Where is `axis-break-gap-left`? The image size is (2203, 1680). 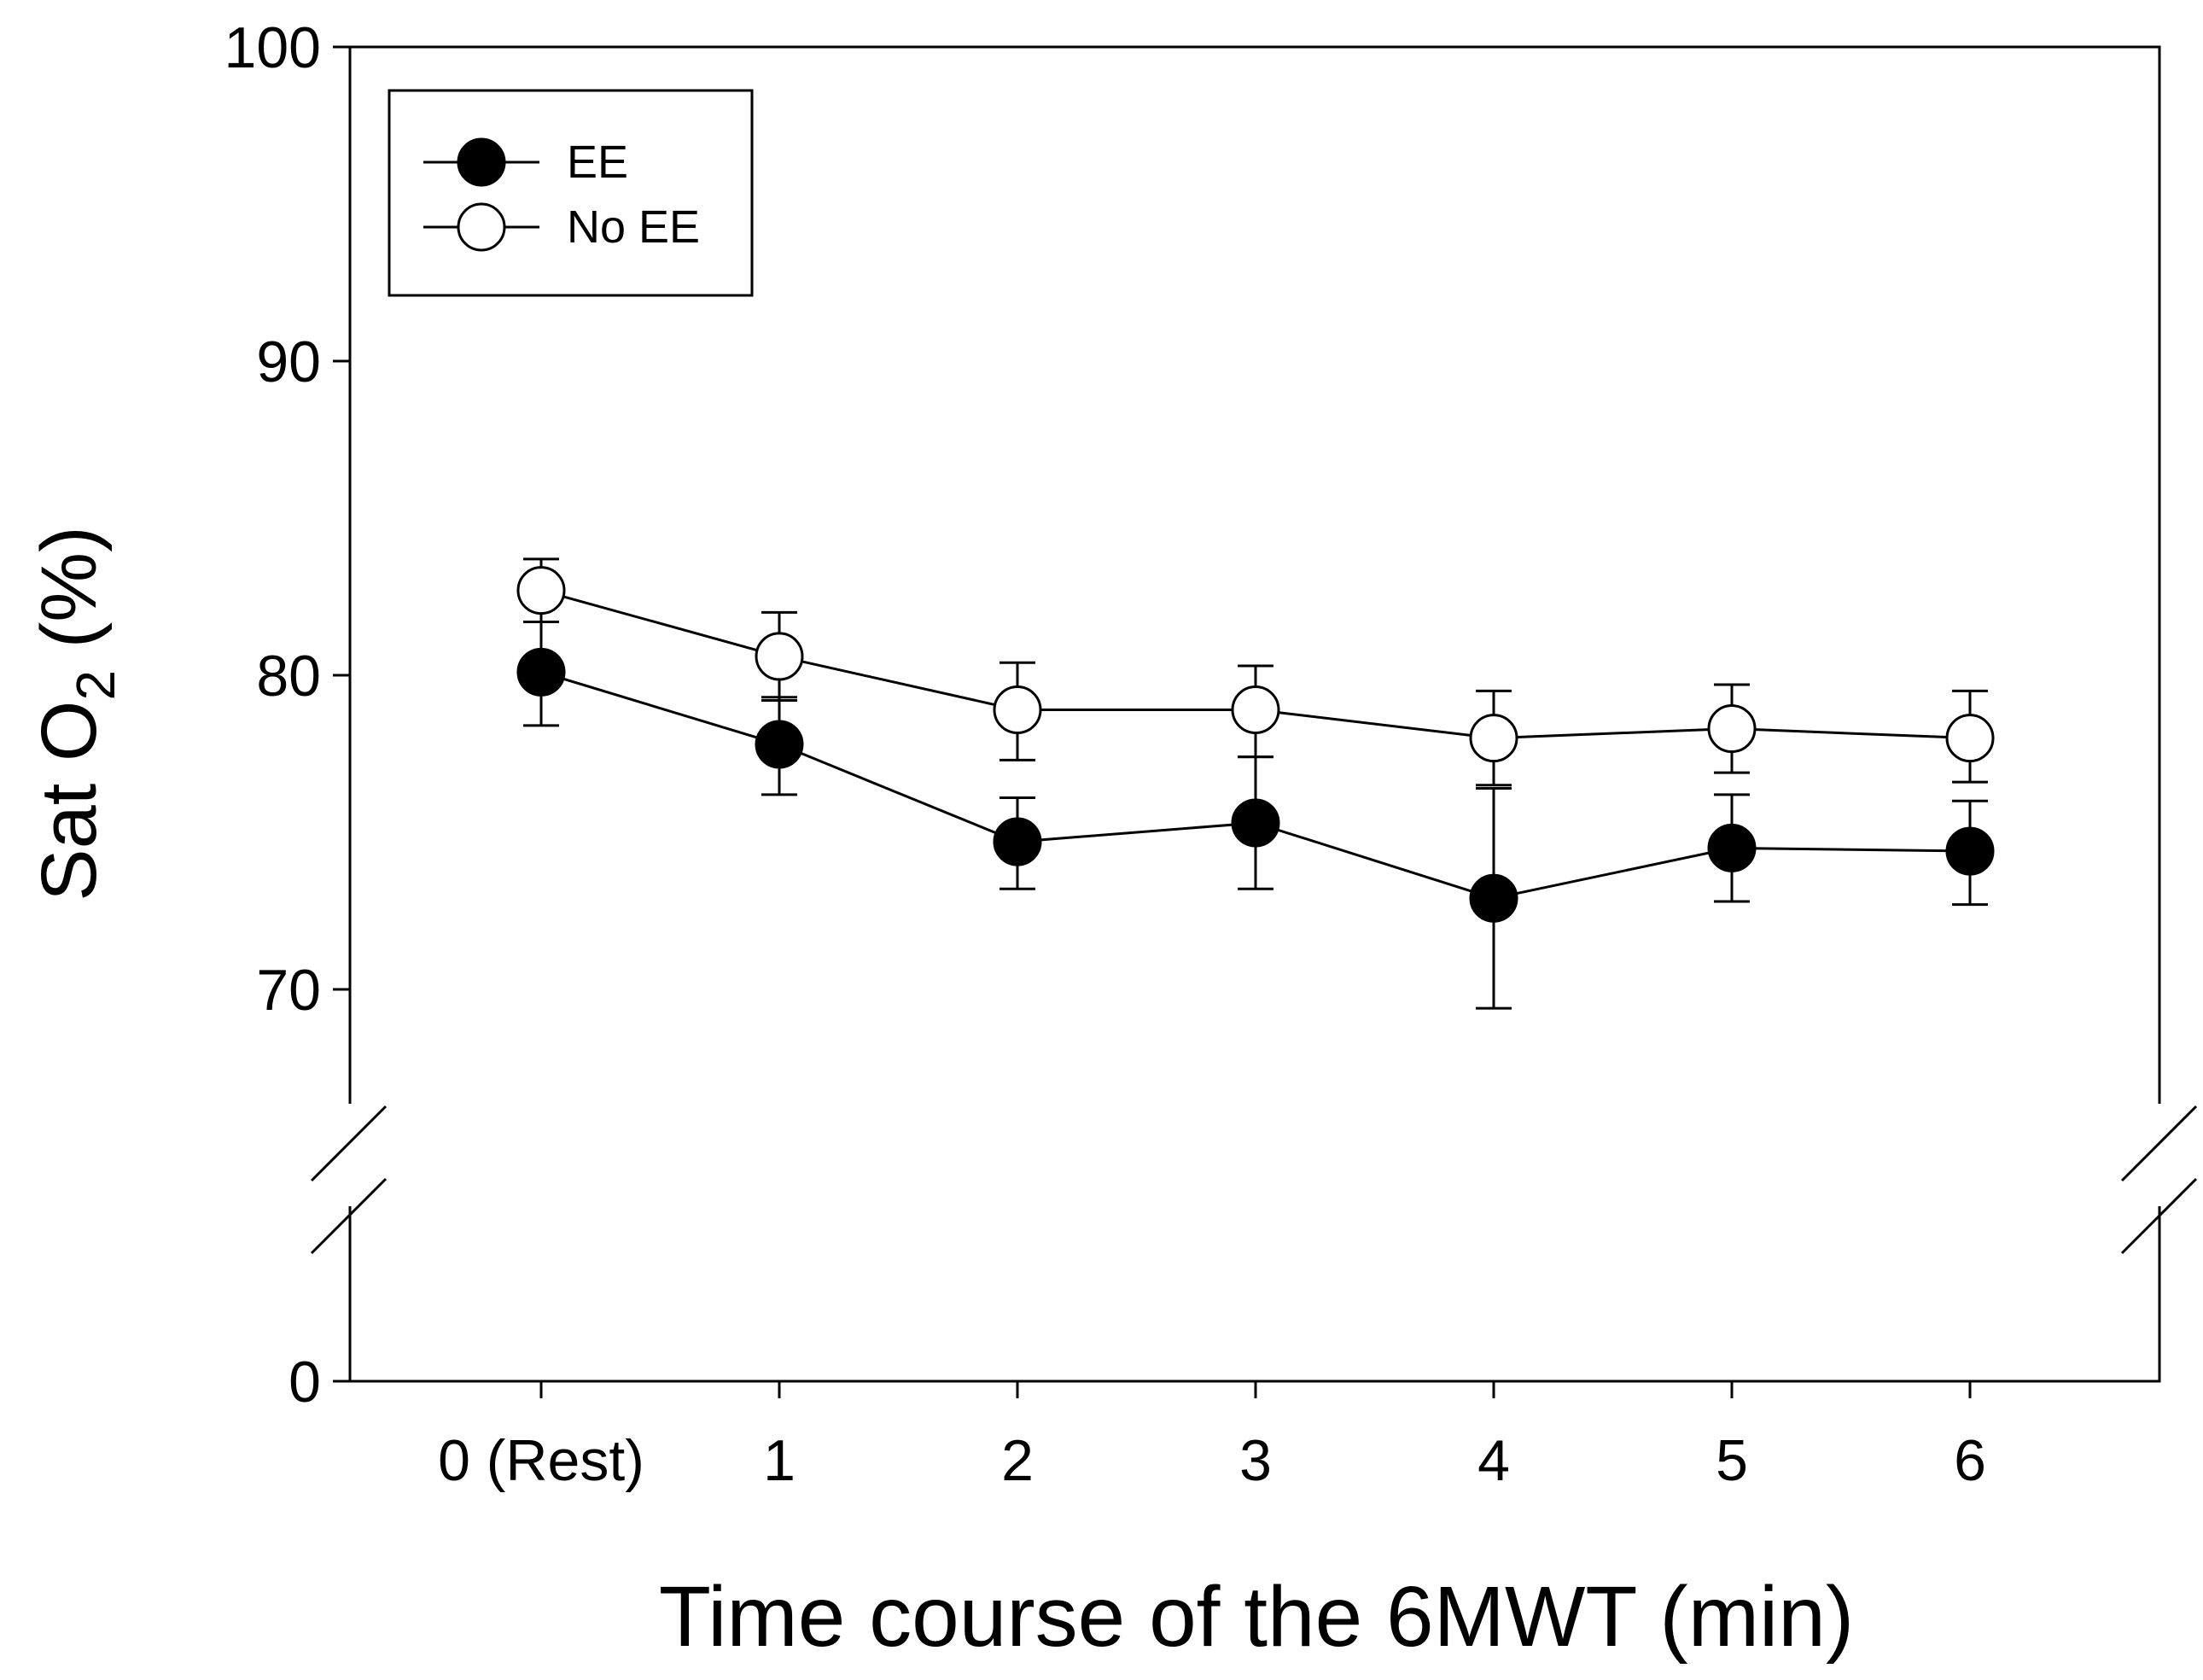
axis-break-gap-left is located at coordinates (351, 1155).